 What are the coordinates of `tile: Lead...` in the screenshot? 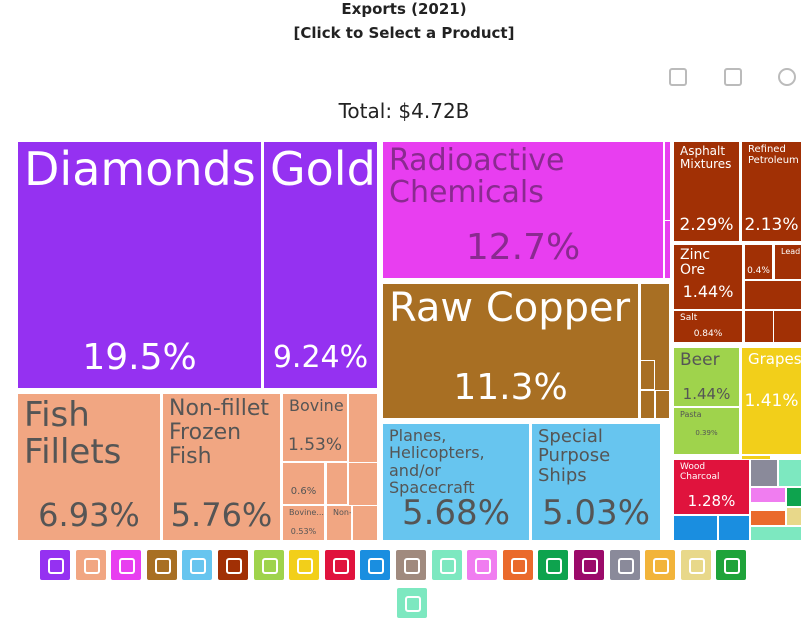 It's located at (788, 262).